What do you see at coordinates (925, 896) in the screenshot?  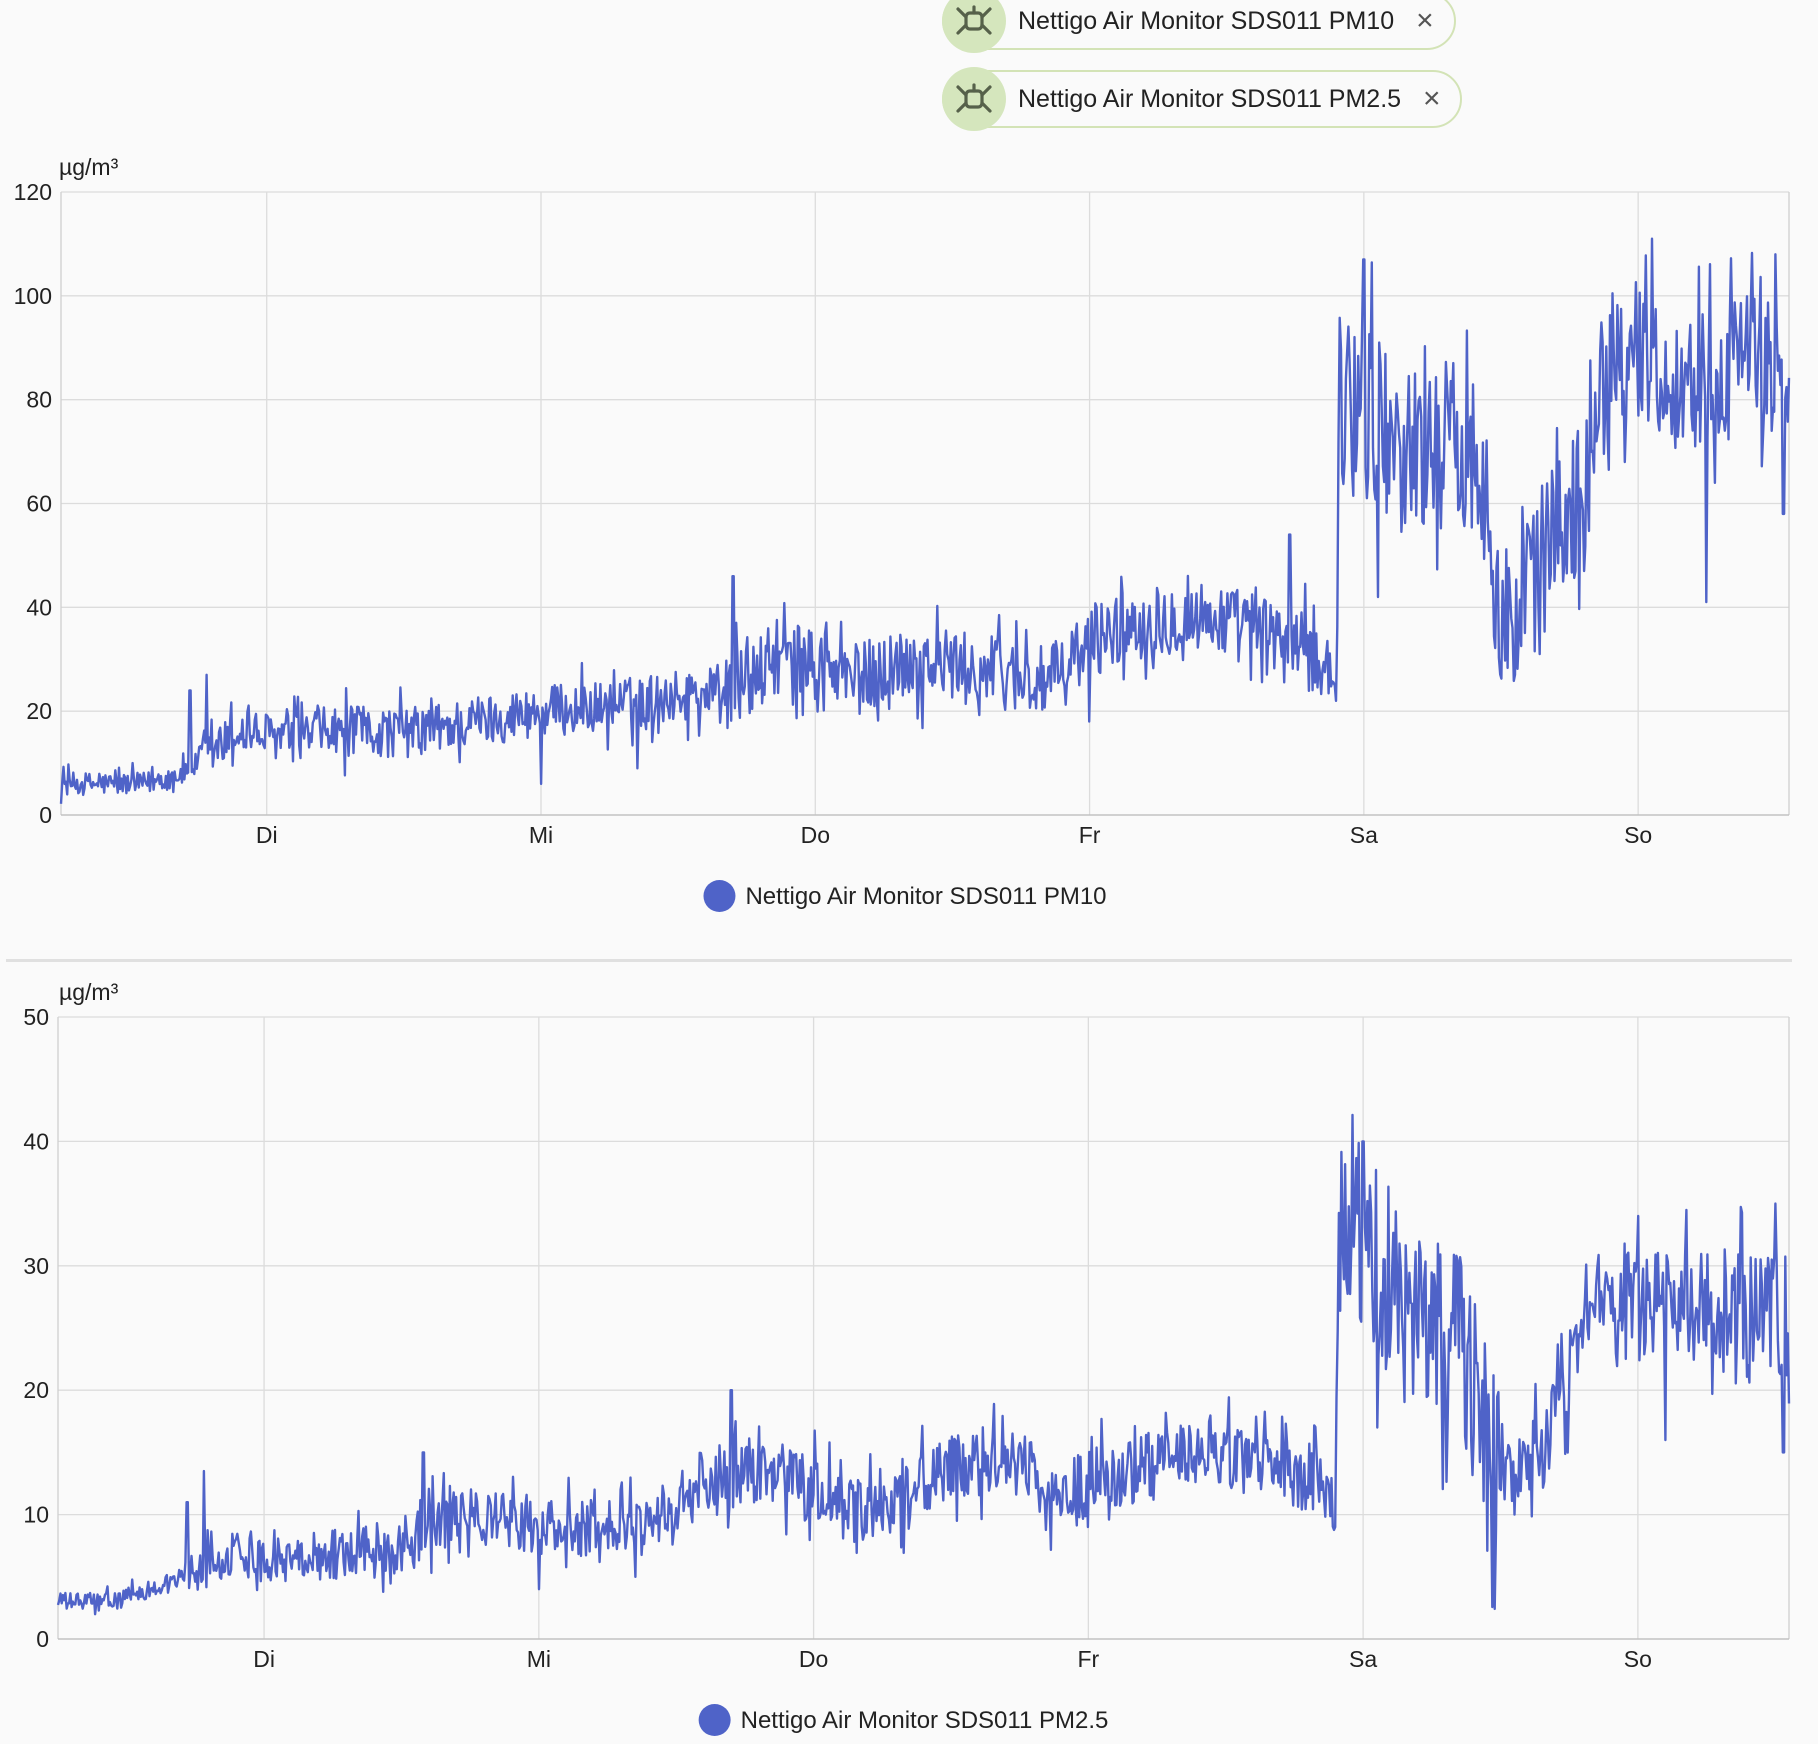 I see `legend-label: Nettigo Air Monitor SDS011 PM10` at bounding box center [925, 896].